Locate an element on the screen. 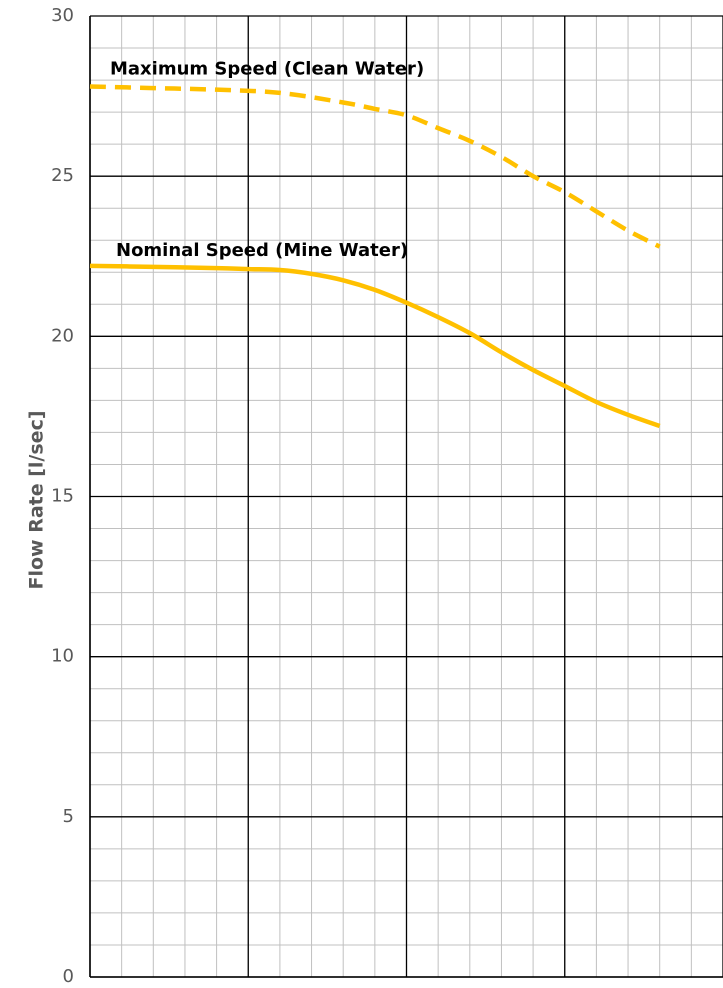 This screenshot has height=988, width=723. y-tick-label: 30 is located at coordinates (62, 15).